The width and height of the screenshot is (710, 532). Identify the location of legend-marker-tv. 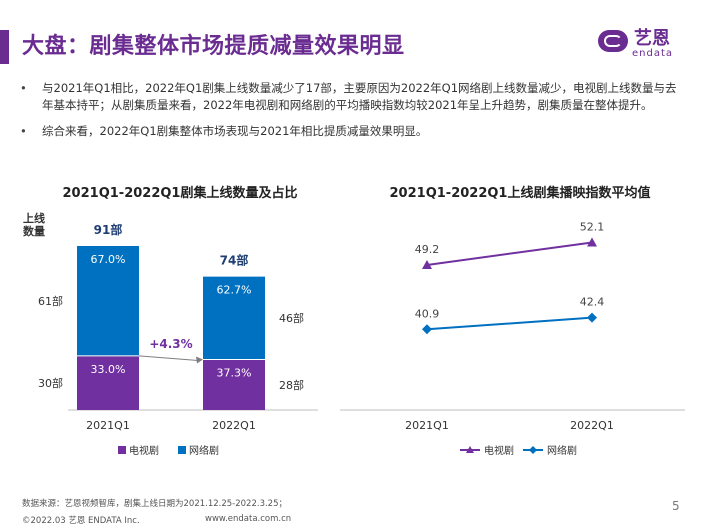
(470, 449).